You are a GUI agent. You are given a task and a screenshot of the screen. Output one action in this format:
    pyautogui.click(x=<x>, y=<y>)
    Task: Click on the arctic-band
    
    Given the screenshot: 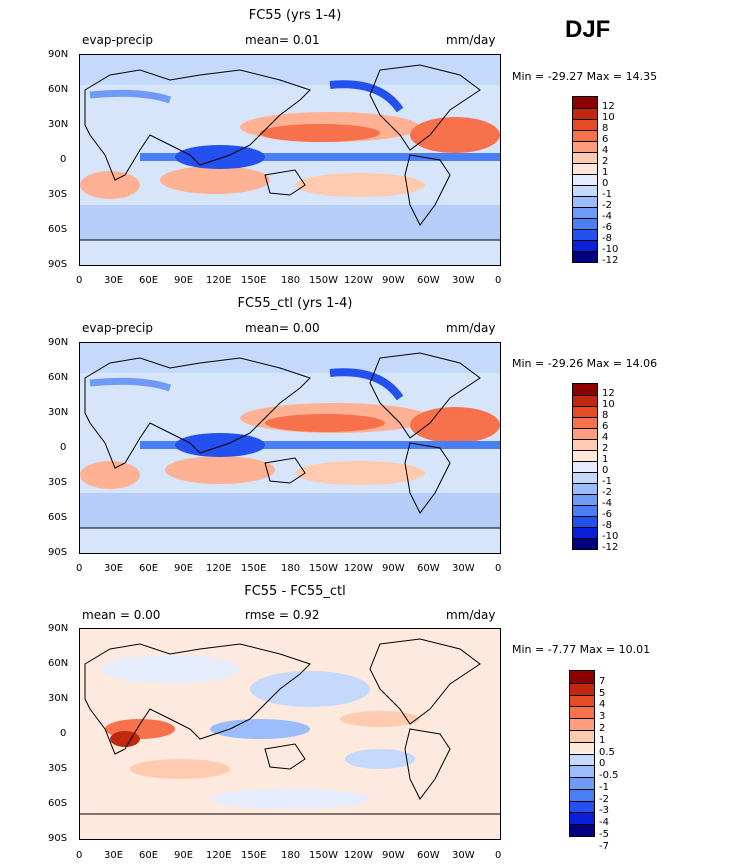 What is the action you would take?
    pyautogui.click(x=290, y=358)
    